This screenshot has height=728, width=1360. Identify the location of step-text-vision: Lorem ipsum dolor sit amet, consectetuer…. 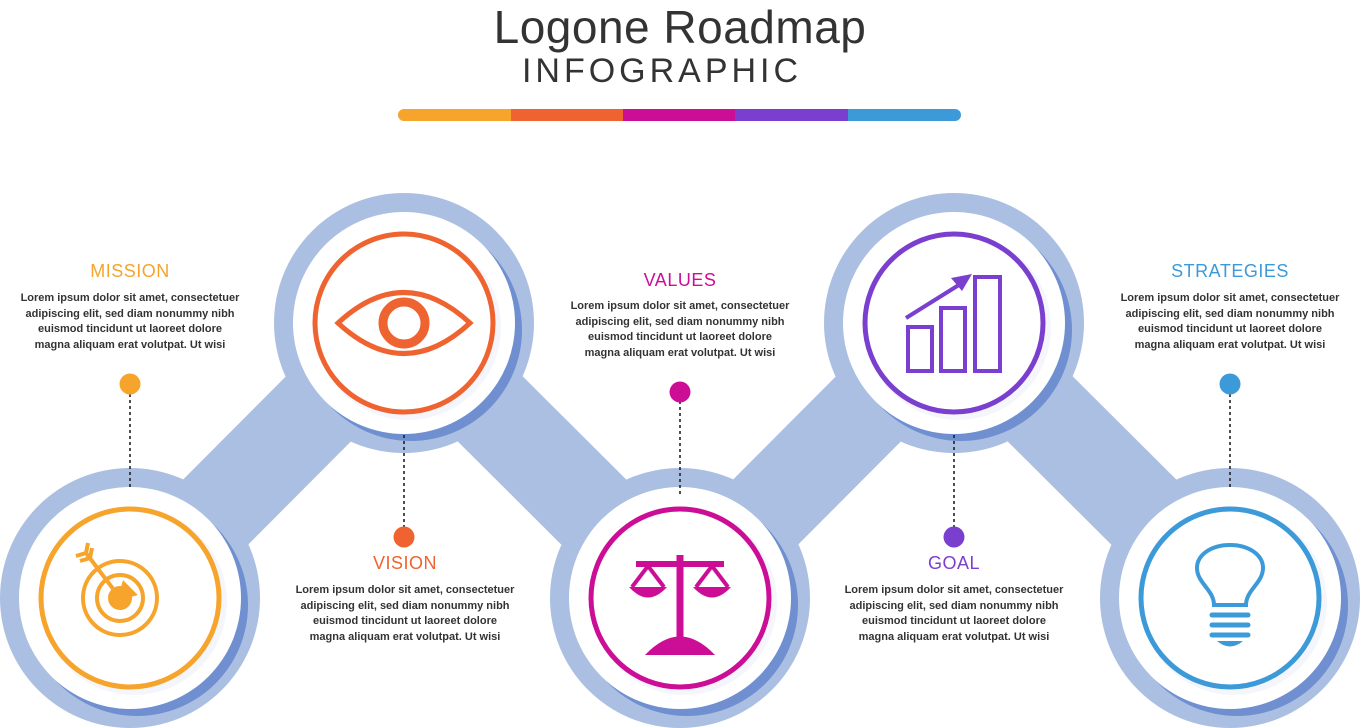
(405, 613).